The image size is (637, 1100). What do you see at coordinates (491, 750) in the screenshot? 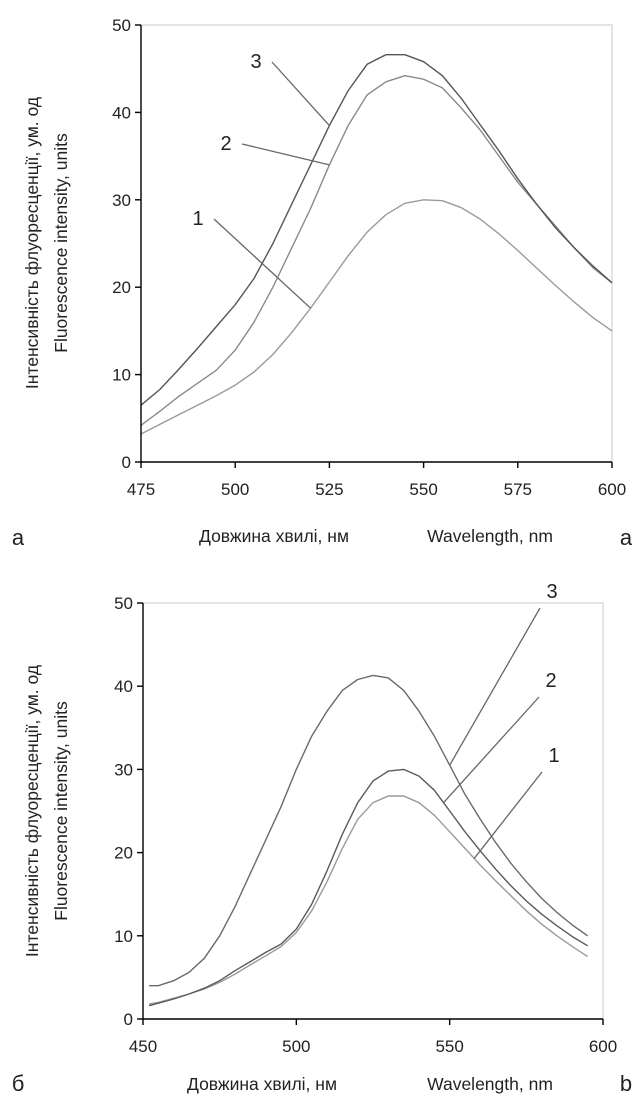
I see `leader-line-2-b` at bounding box center [491, 750].